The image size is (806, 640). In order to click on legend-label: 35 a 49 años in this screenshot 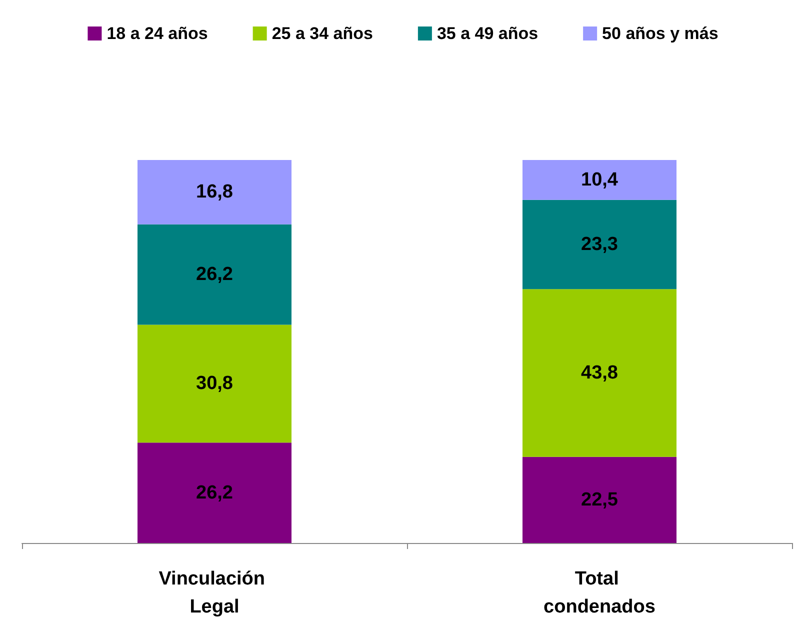, I will do `click(487, 33)`.